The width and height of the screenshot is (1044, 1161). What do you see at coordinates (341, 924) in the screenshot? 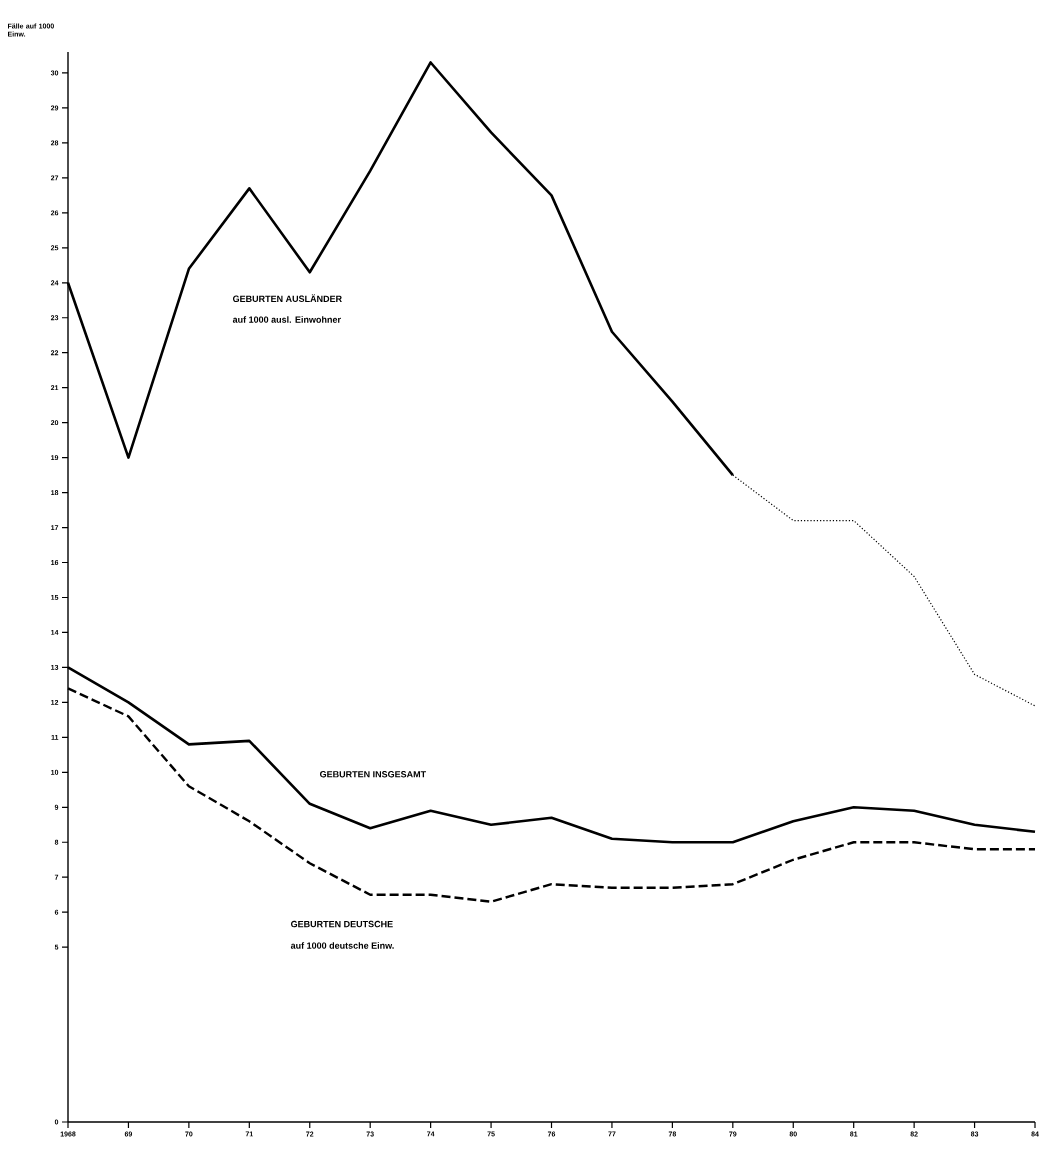
I see `annotation: GEBURTEN DEUTSCHE` at bounding box center [341, 924].